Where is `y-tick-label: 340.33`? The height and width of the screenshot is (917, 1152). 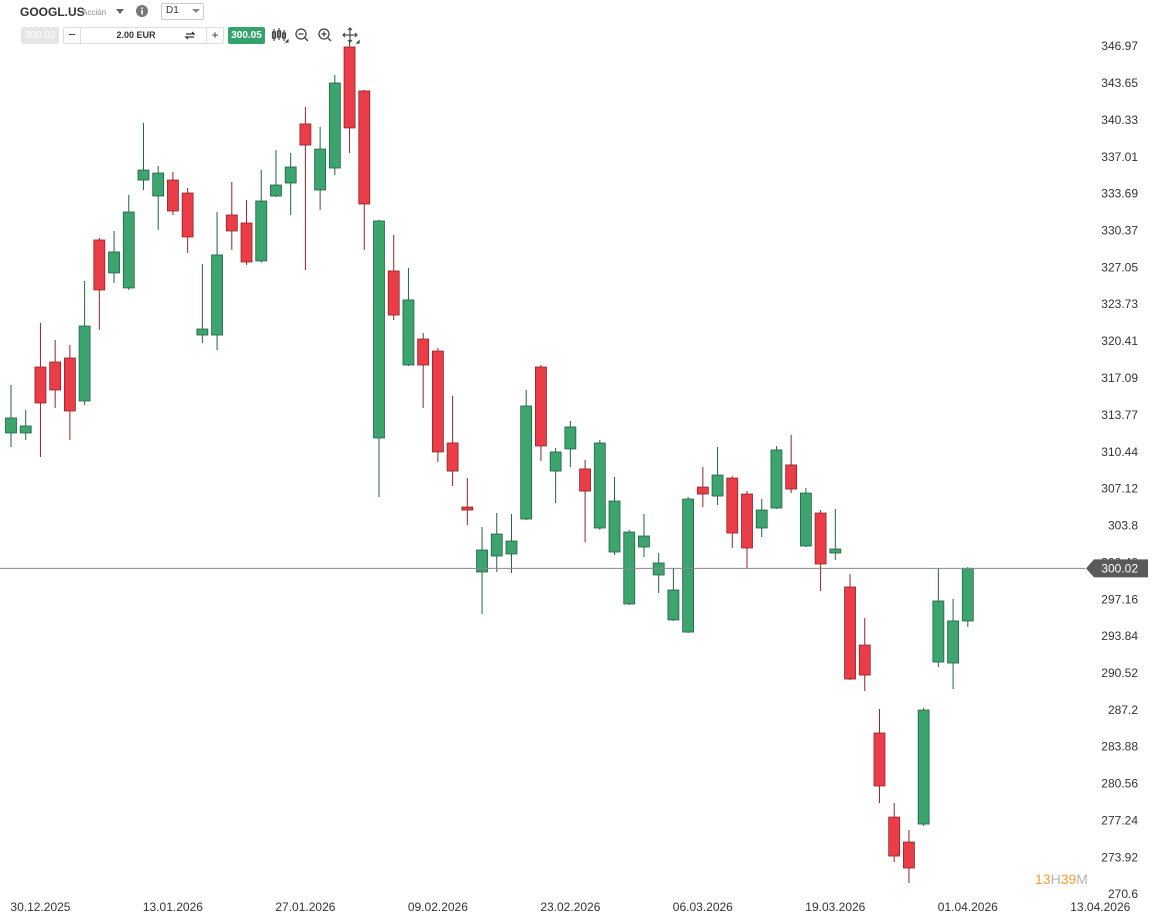
y-tick-label: 340.33 is located at coordinates (1119, 120).